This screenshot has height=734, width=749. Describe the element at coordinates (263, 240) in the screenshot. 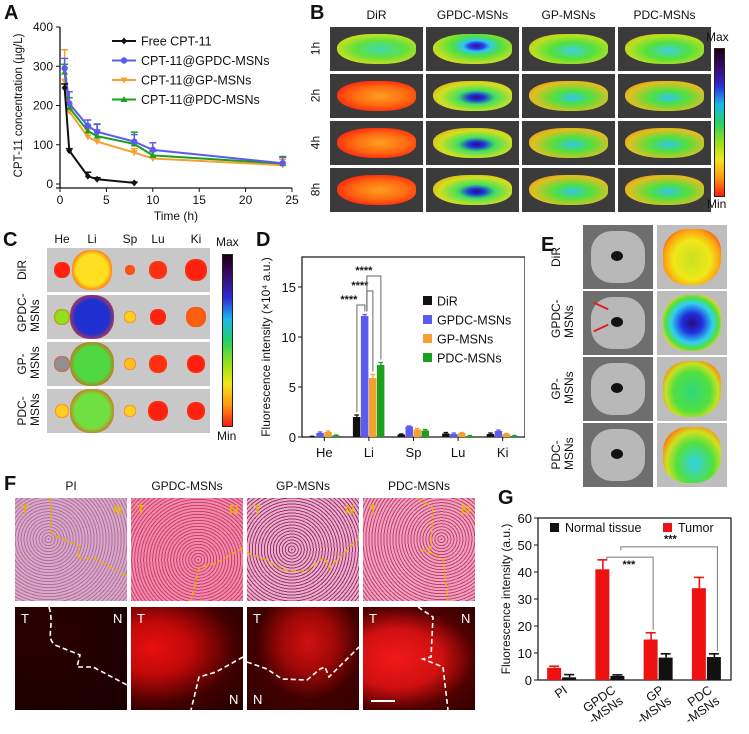

I see `panel-label-d: D` at that location.